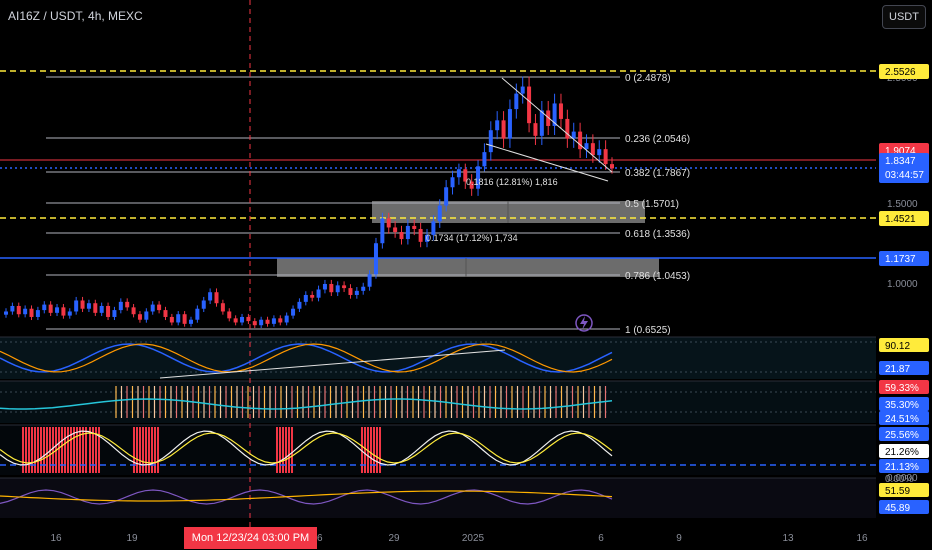 This screenshot has width=932, height=550. What do you see at coordinates (657, 139) in the screenshot?
I see `fib-label-1: 0.236 (2.0546)` at bounding box center [657, 139].